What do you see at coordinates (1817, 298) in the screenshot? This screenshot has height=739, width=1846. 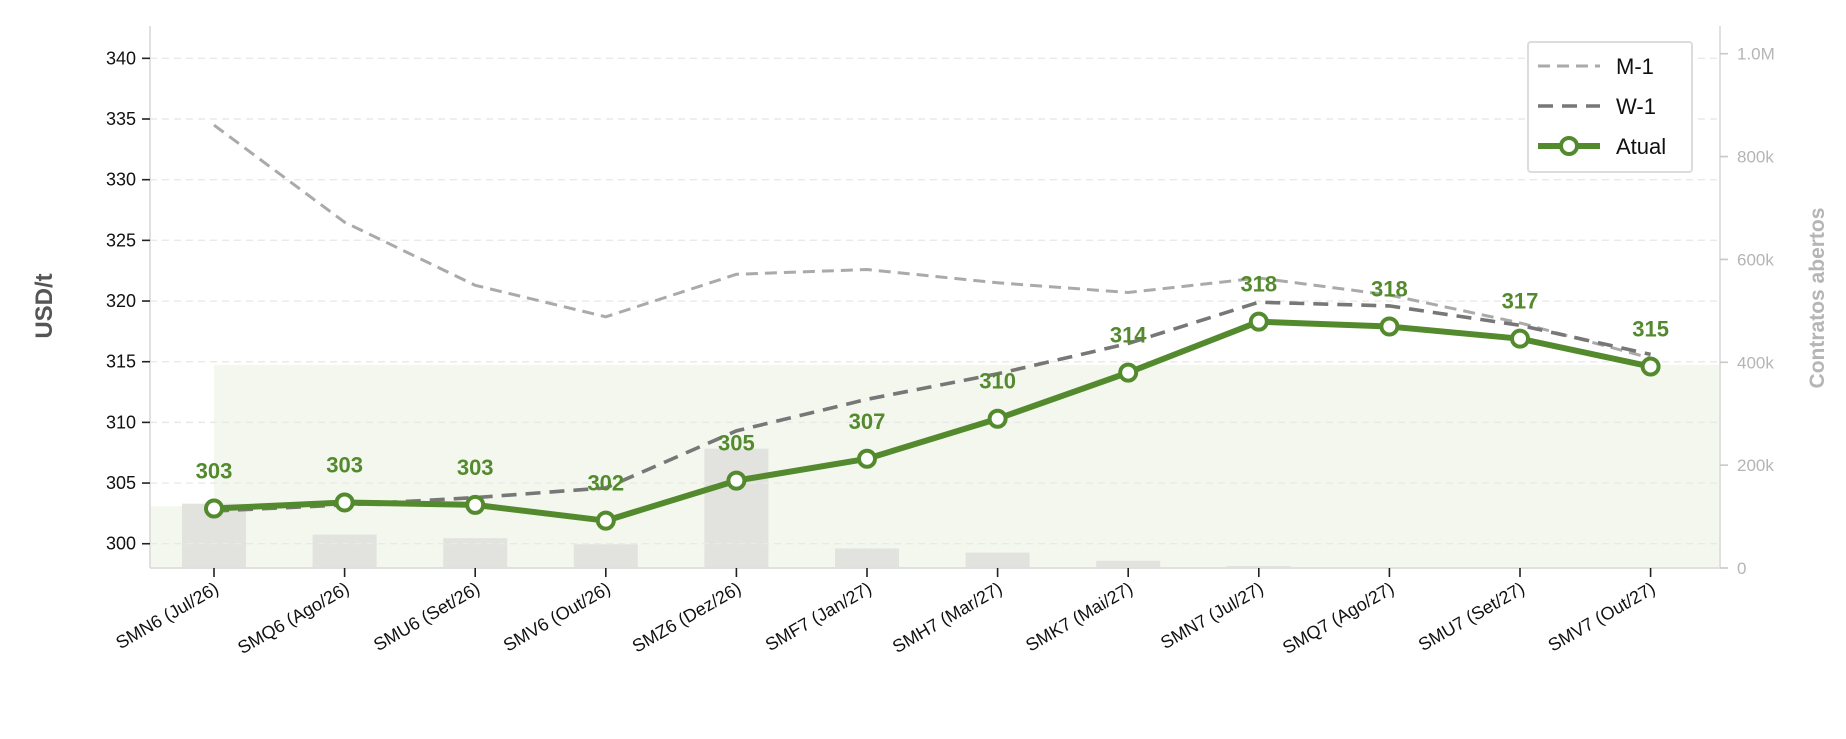 I see `y2-axis-title: Contratos abertos` at bounding box center [1817, 298].